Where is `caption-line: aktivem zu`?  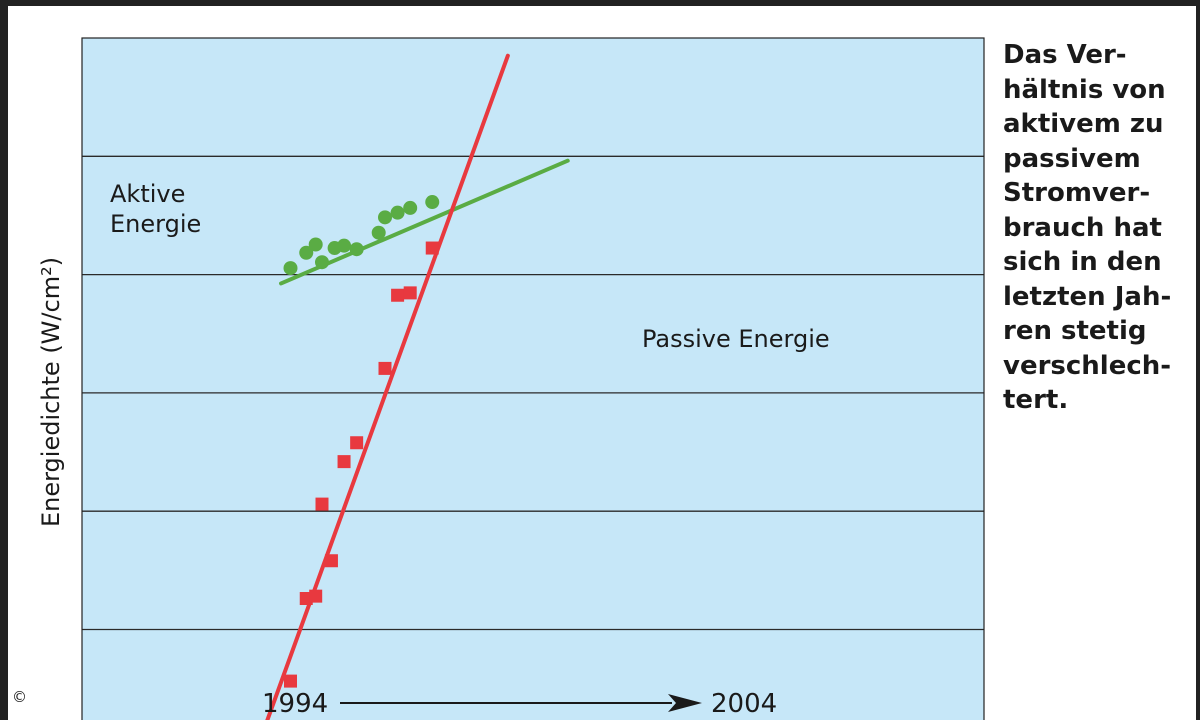
caption-line: aktivem zu is located at coordinates (1083, 124).